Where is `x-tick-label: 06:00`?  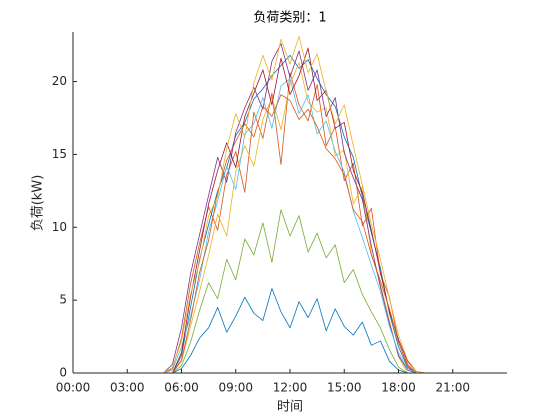 x-tick-label: 06:00 is located at coordinates (181, 388).